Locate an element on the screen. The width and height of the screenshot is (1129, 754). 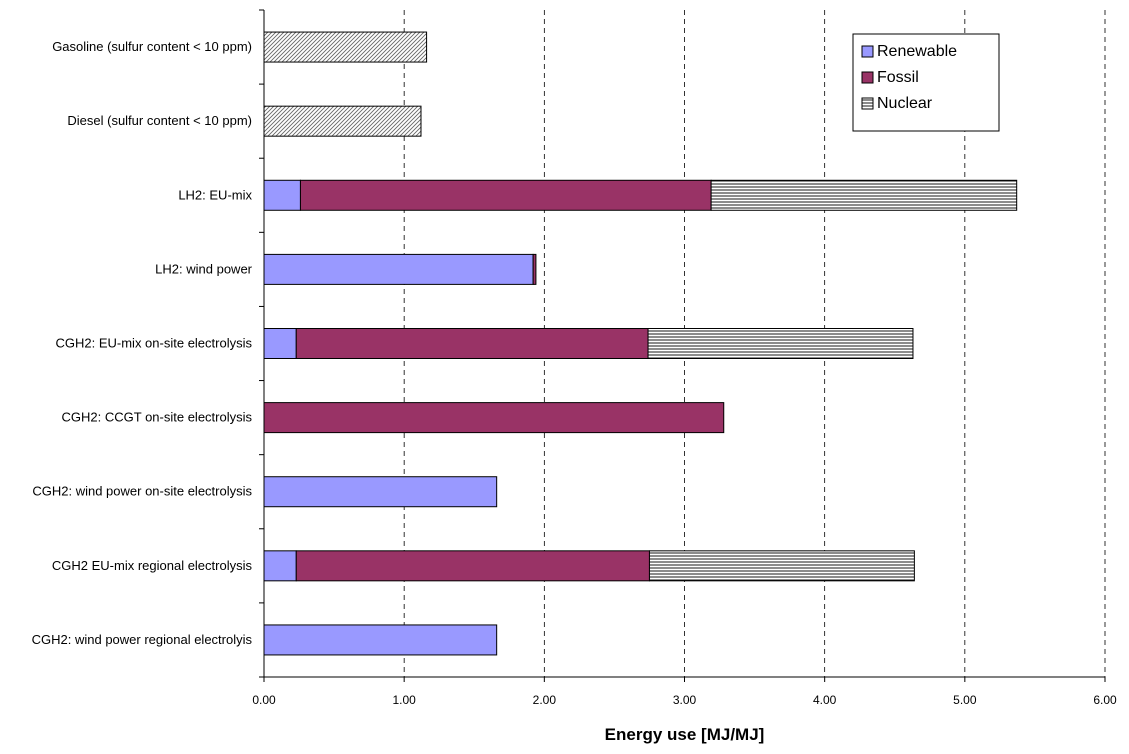
legend-swatch-renewable is located at coordinates (867, 51).